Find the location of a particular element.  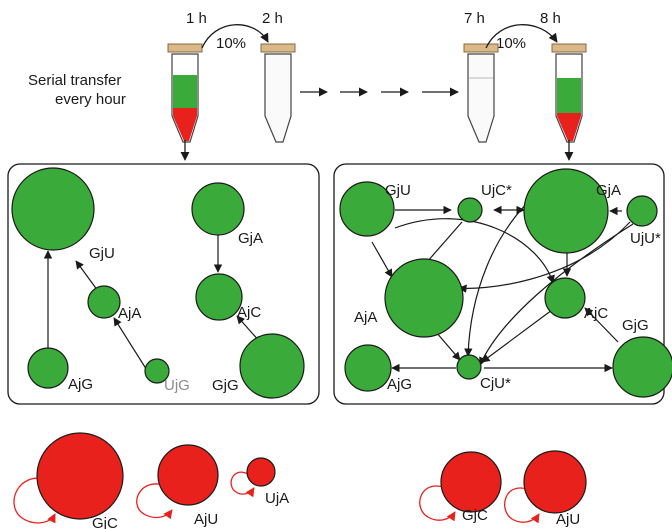

node-UjC: UjC* is located at coordinates (484, 202).